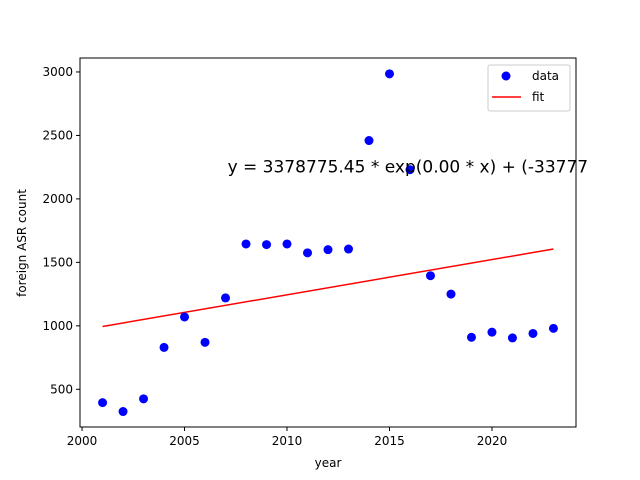 The width and height of the screenshot is (640, 480). I want to click on y-tick-label: 1500, so click(57, 262).